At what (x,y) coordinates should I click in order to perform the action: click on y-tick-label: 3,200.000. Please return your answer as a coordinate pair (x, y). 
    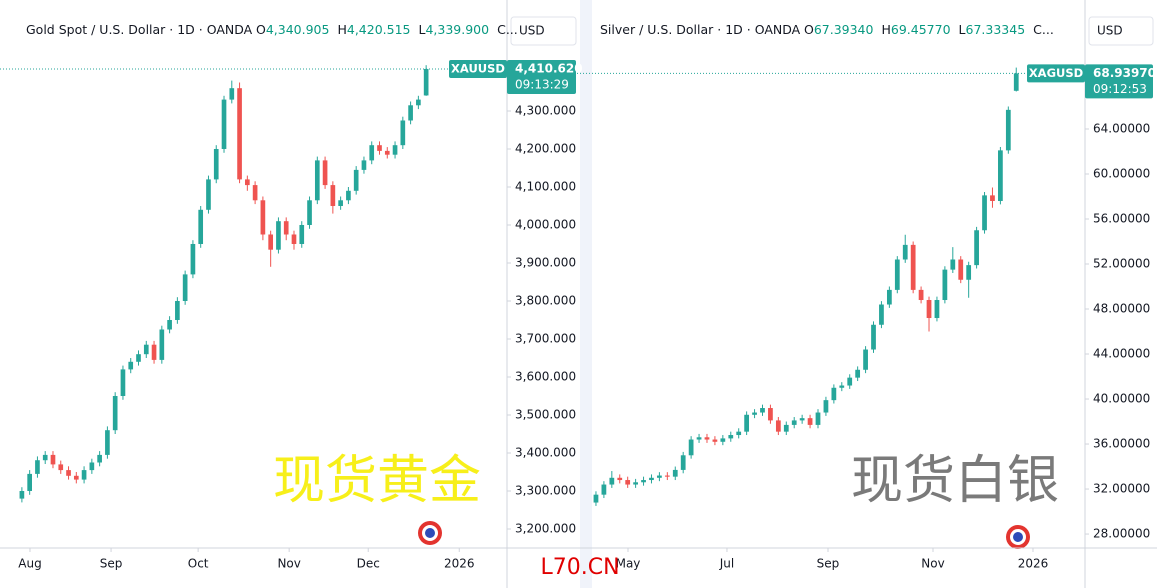
    Looking at the image, I should click on (545, 528).